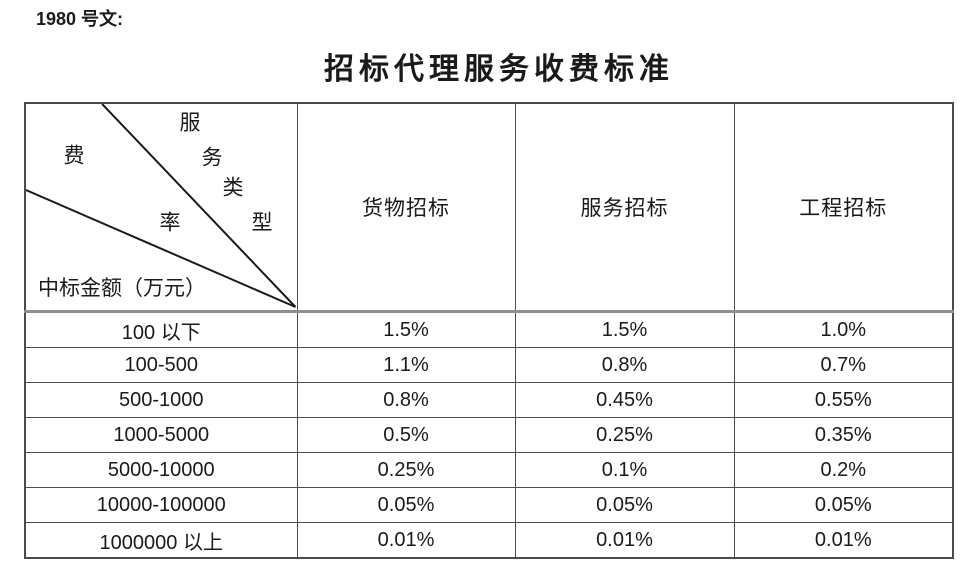 This screenshot has height=581, width=976. Describe the element at coordinates (122, 288) in the screenshot. I see `amount-axis-label: 中标金额（万元）` at that location.